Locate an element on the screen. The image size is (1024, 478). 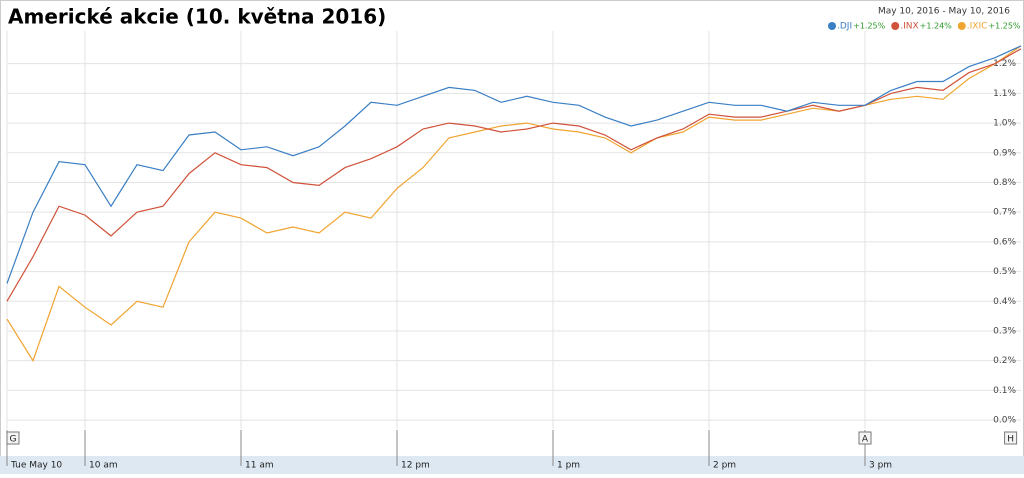
y-tick-label: 0.4% is located at coordinates (1004, 302).